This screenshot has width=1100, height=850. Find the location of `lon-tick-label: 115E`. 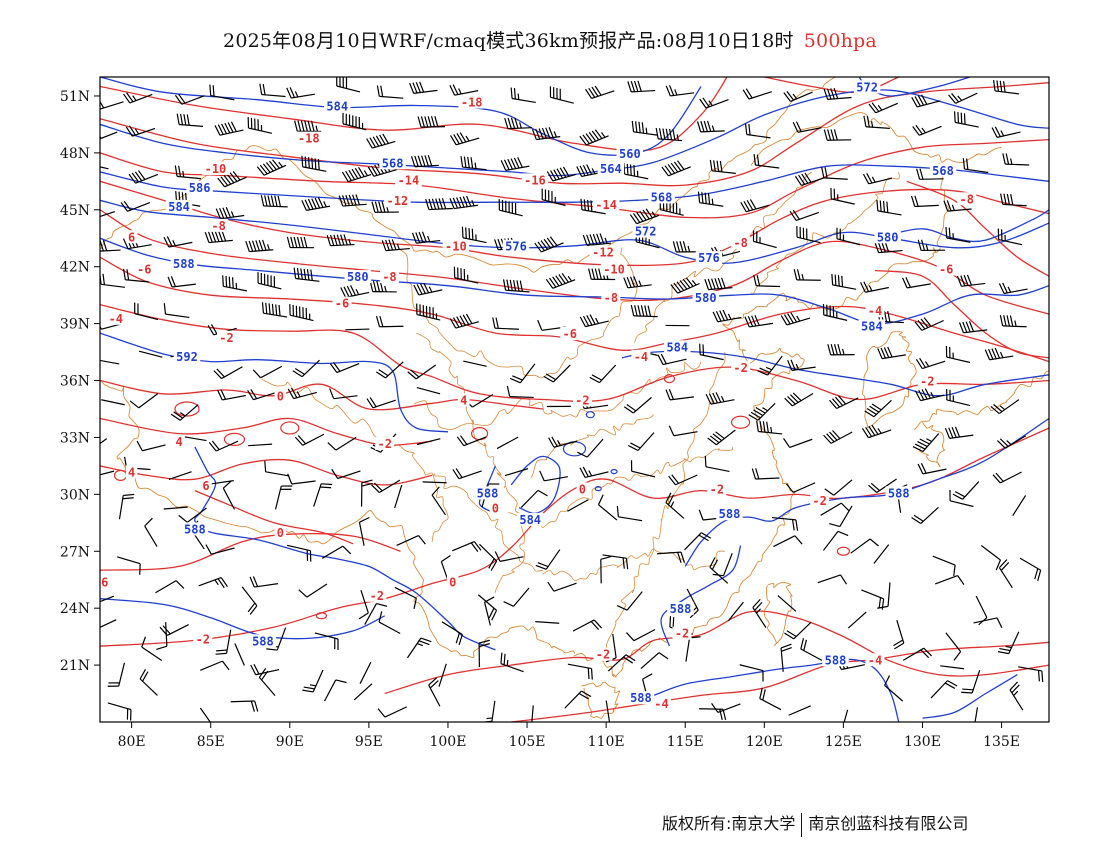

lon-tick-label: 115E is located at coordinates (685, 742).